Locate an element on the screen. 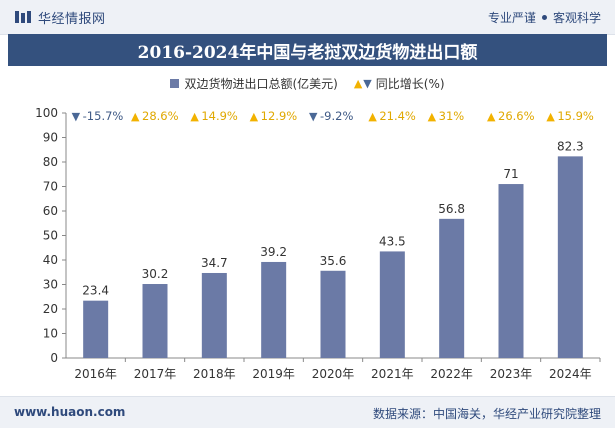 The height and width of the screenshot is (428, 615). y-tick-label: 20 is located at coordinates (50, 309).